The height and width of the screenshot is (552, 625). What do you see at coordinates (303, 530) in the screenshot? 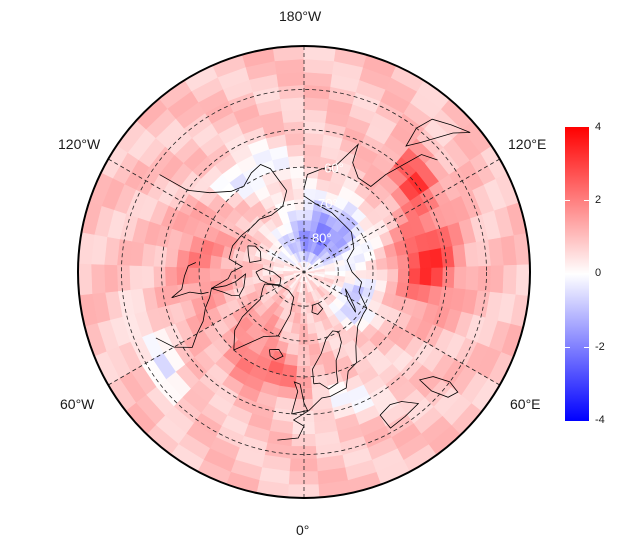
I see `lon-label-0: 0°` at bounding box center [303, 530].